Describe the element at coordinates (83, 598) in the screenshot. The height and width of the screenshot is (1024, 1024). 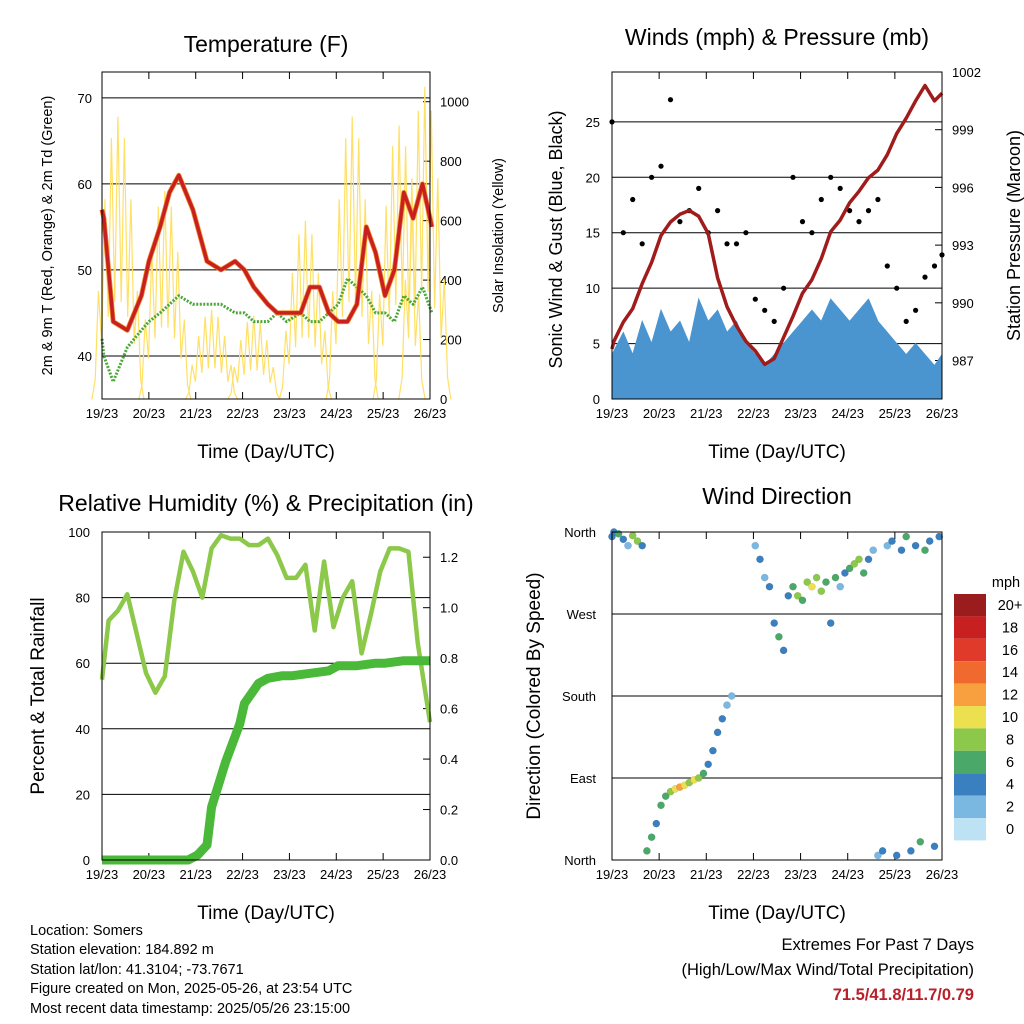
I see `y-tick-label: 80` at that location.